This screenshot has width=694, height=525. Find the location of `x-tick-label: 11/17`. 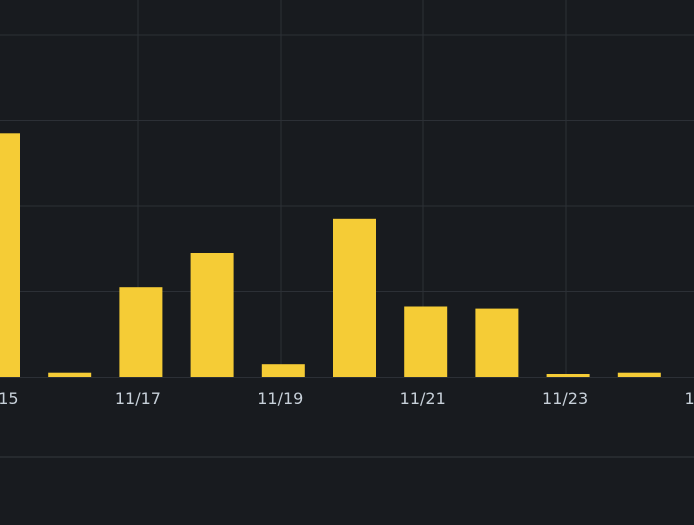

x-tick-label: 11/17 is located at coordinates (138, 398).